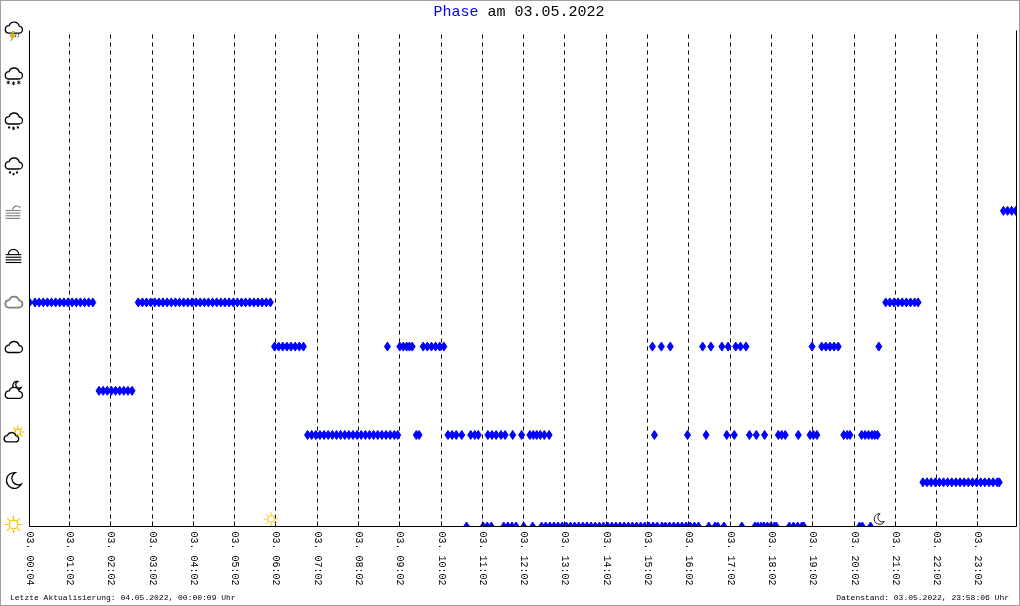 The image size is (1020, 606). Describe the element at coordinates (152, 558) in the screenshot. I see `x-tick-label: 03. 03:02` at that location.